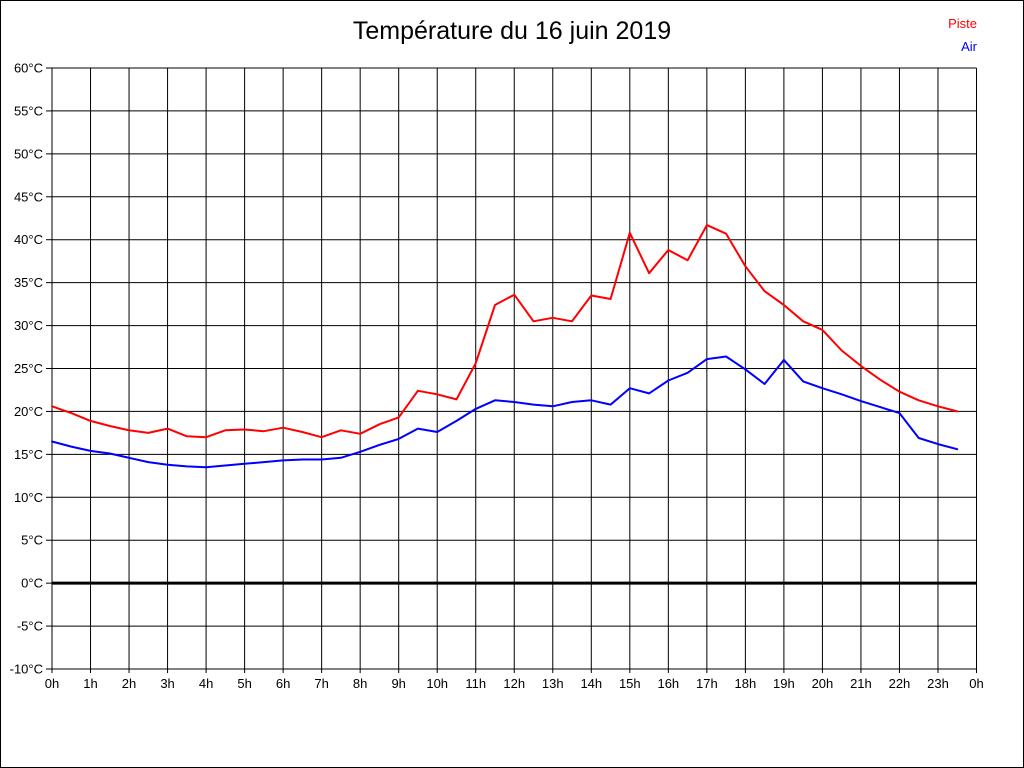 The image size is (1024, 768). Describe the element at coordinates (514, 683) in the screenshot. I see `x-tick-label: 12h` at that location.